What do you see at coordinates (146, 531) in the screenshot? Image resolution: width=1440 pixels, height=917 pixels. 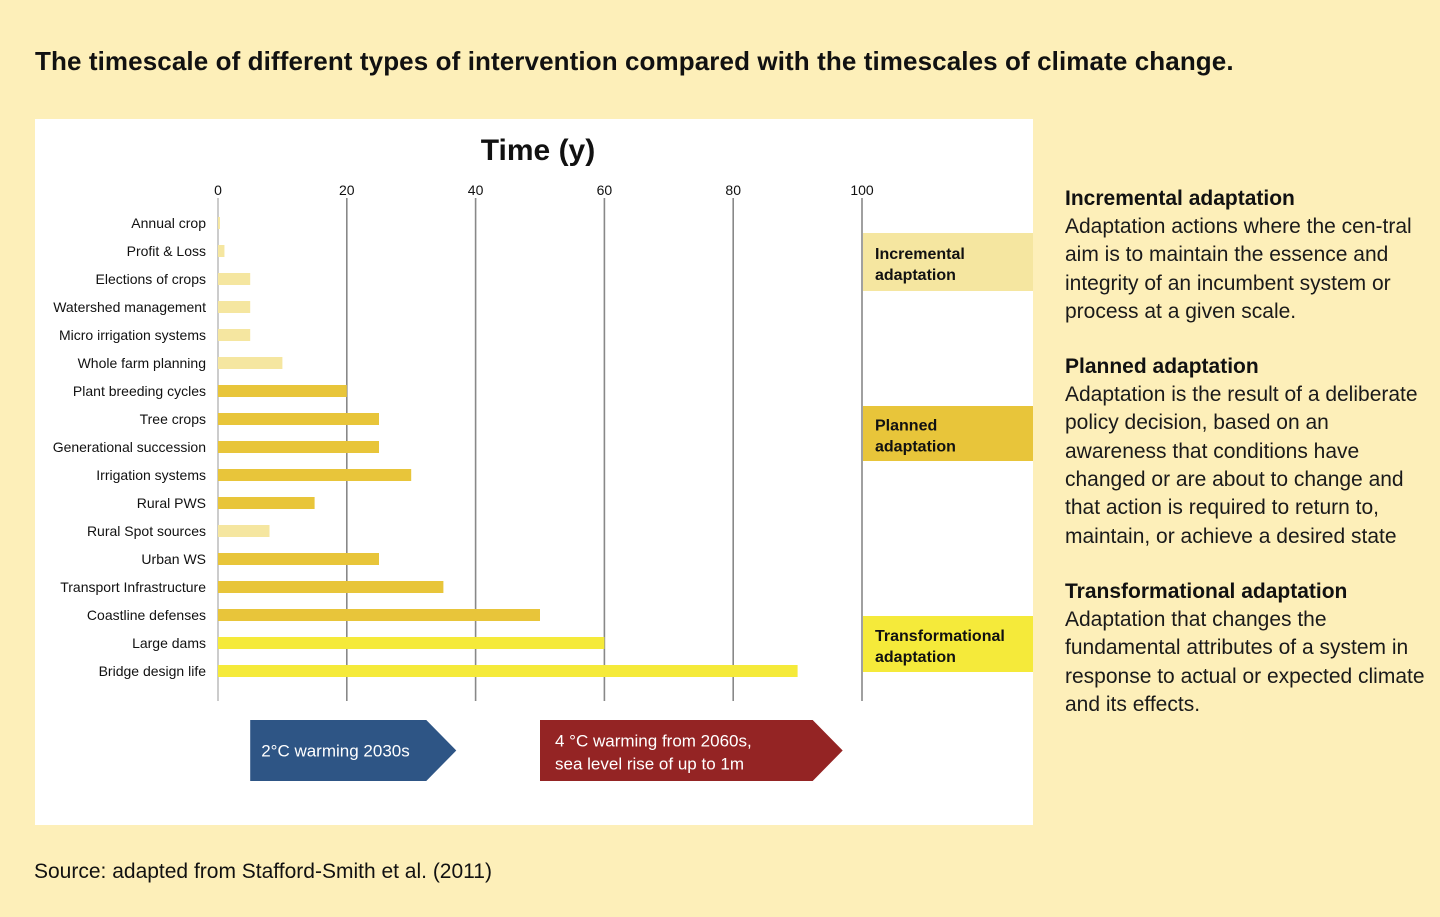 I see `category-label: Rural Spot sources` at bounding box center [146, 531].